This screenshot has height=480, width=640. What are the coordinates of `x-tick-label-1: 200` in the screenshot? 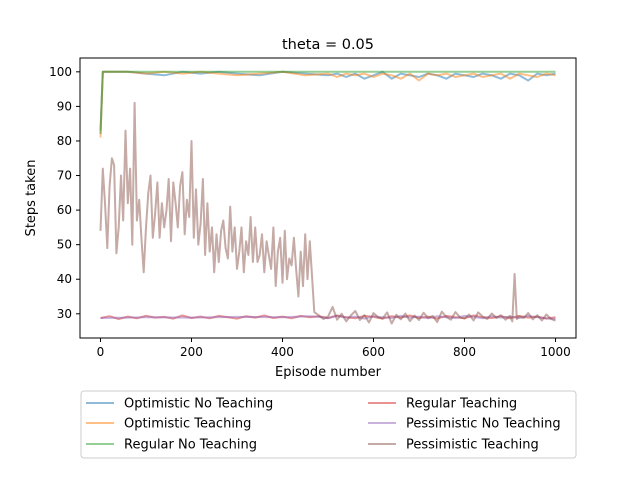 It's located at (191, 352).